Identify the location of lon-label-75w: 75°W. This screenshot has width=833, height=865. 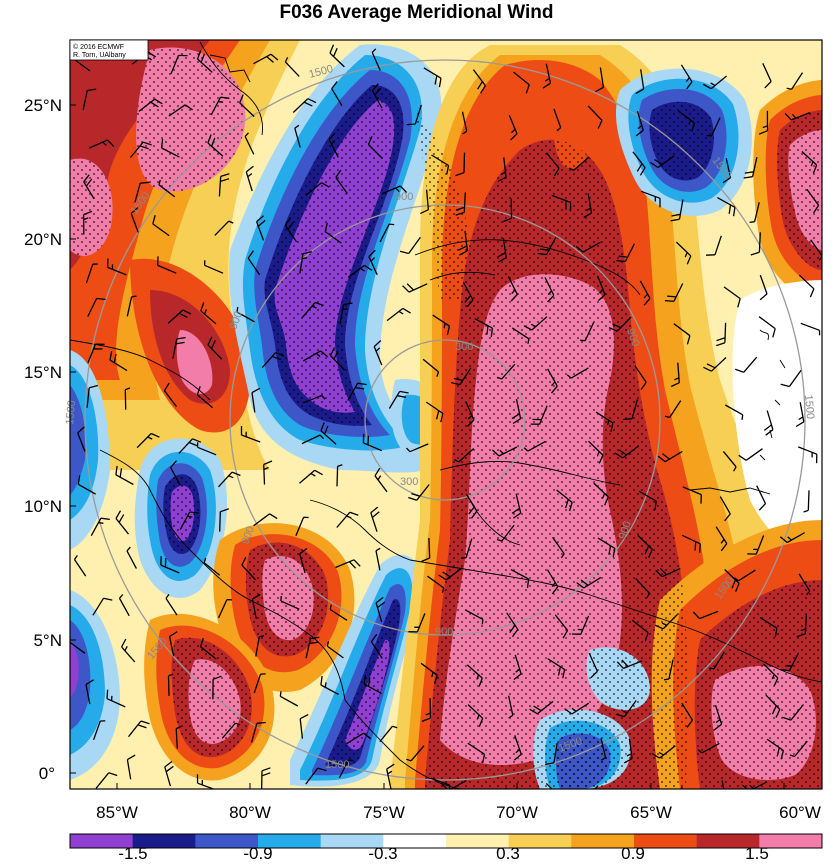
(384, 812).